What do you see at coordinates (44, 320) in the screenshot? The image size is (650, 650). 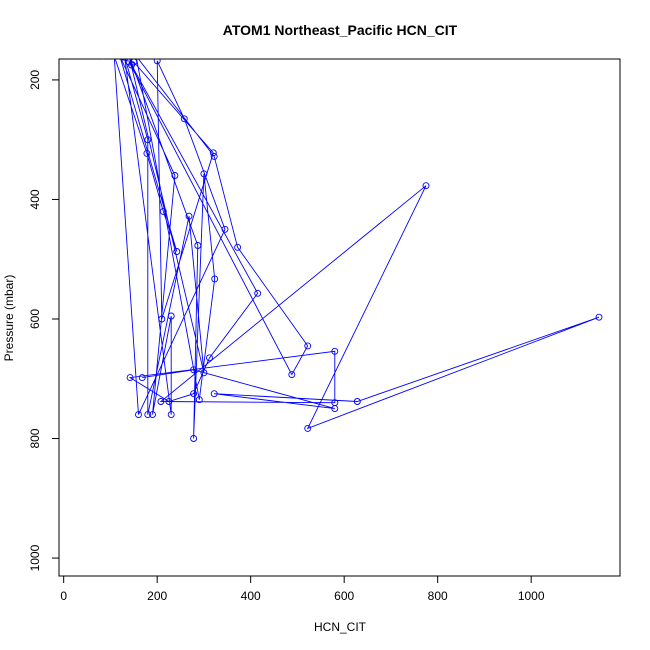 I see `y-axis: 200 400 600 800 1000` at bounding box center [44, 320].